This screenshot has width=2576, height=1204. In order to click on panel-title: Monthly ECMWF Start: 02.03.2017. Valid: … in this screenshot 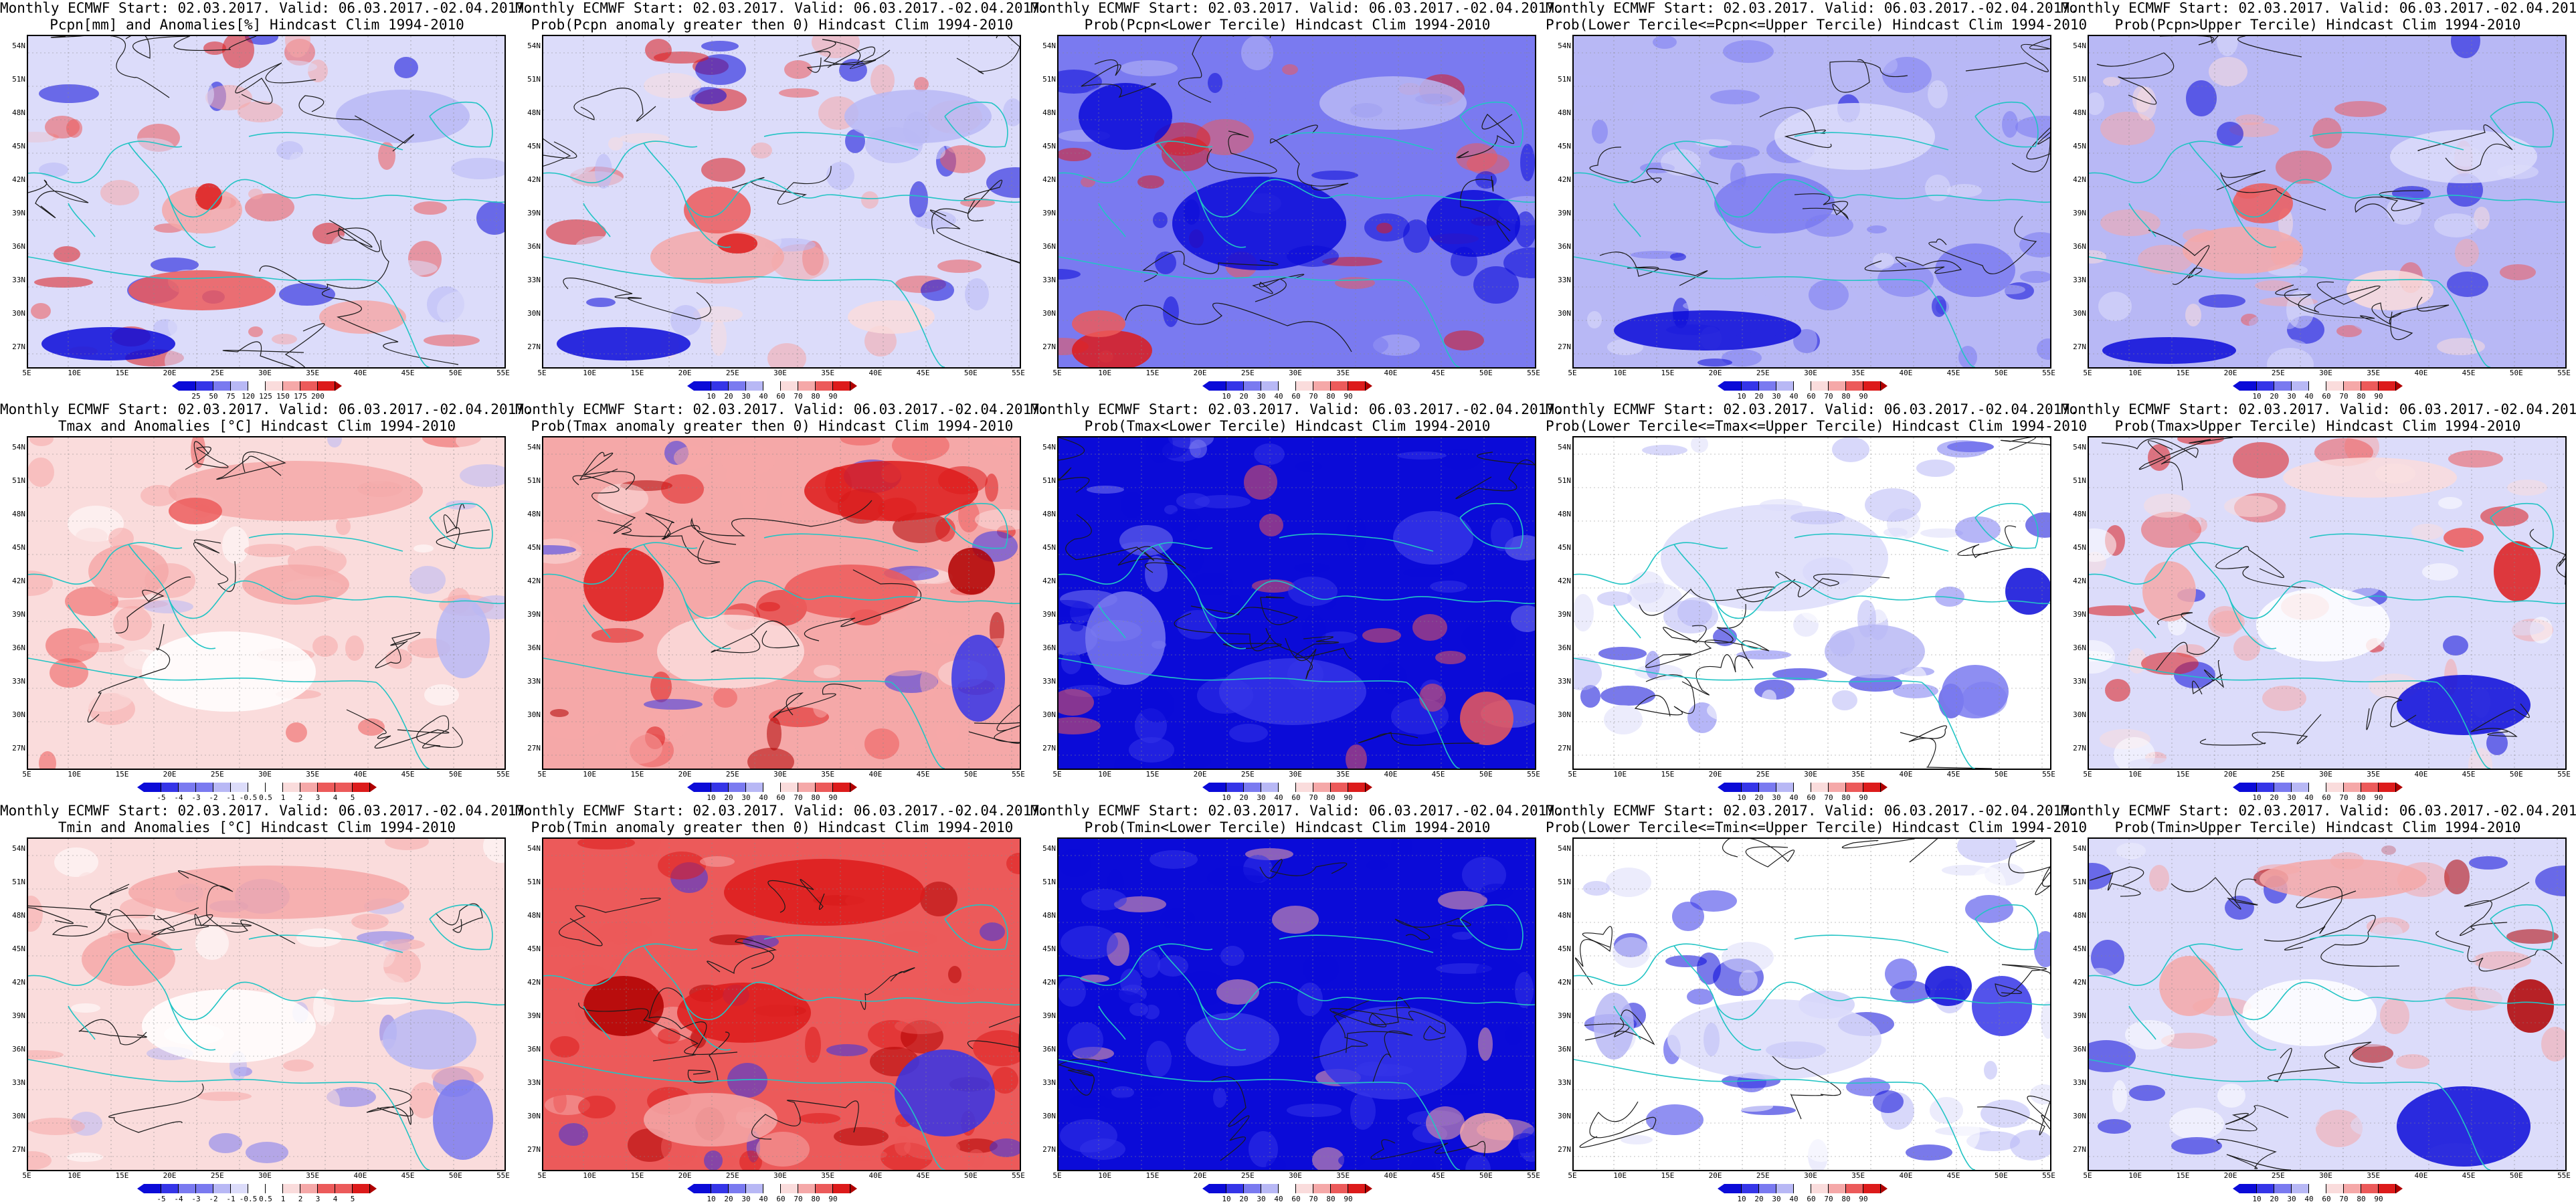, I will do `click(782, 16)`.